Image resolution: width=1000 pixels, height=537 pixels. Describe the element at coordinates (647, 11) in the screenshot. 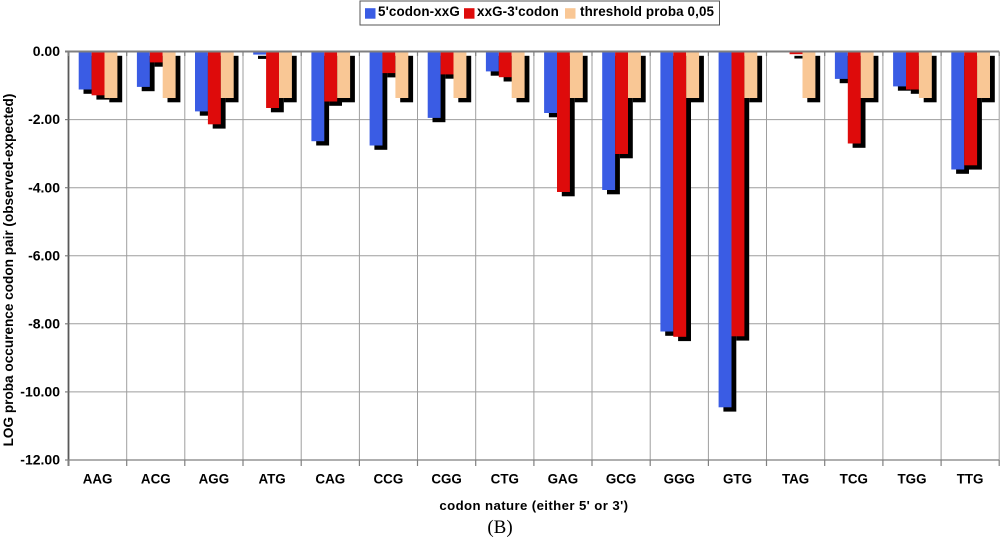

I see `svg-text: threshold proba 0,05` at that location.